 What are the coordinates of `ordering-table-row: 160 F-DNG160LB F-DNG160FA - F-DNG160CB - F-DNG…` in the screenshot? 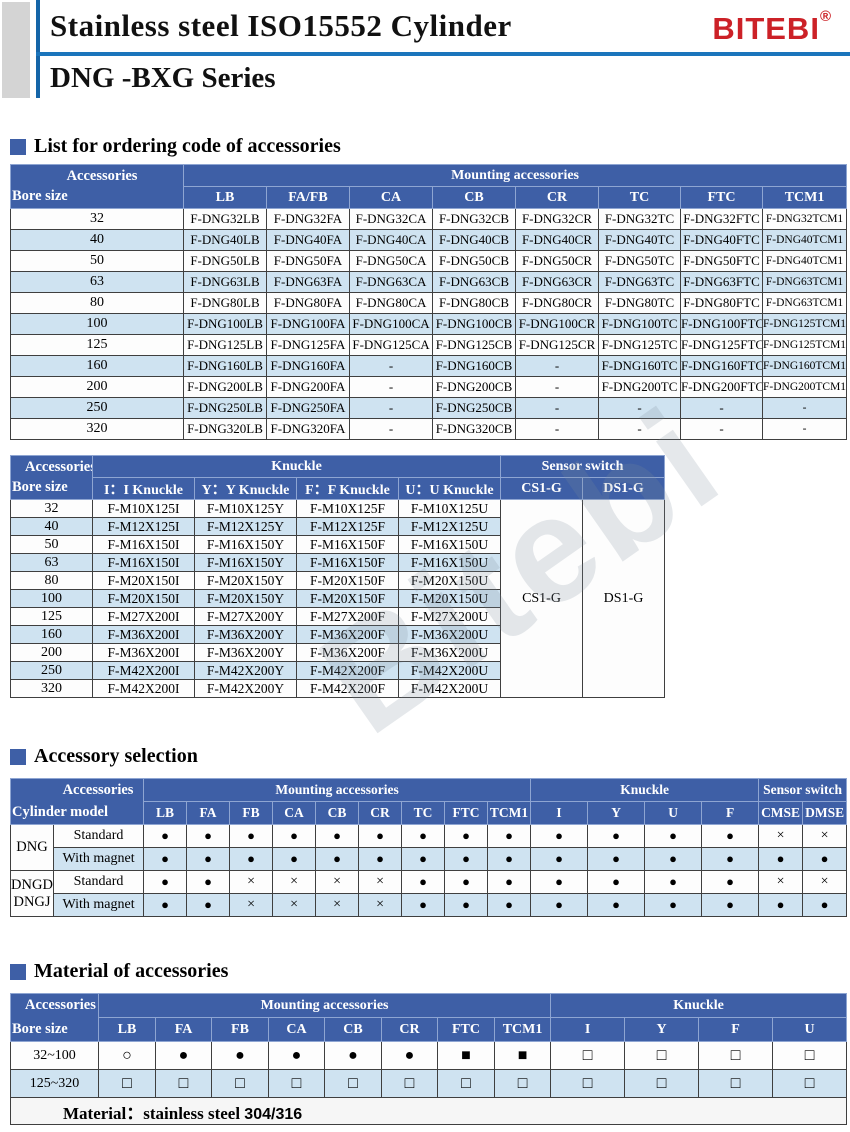 It's located at (429, 366).